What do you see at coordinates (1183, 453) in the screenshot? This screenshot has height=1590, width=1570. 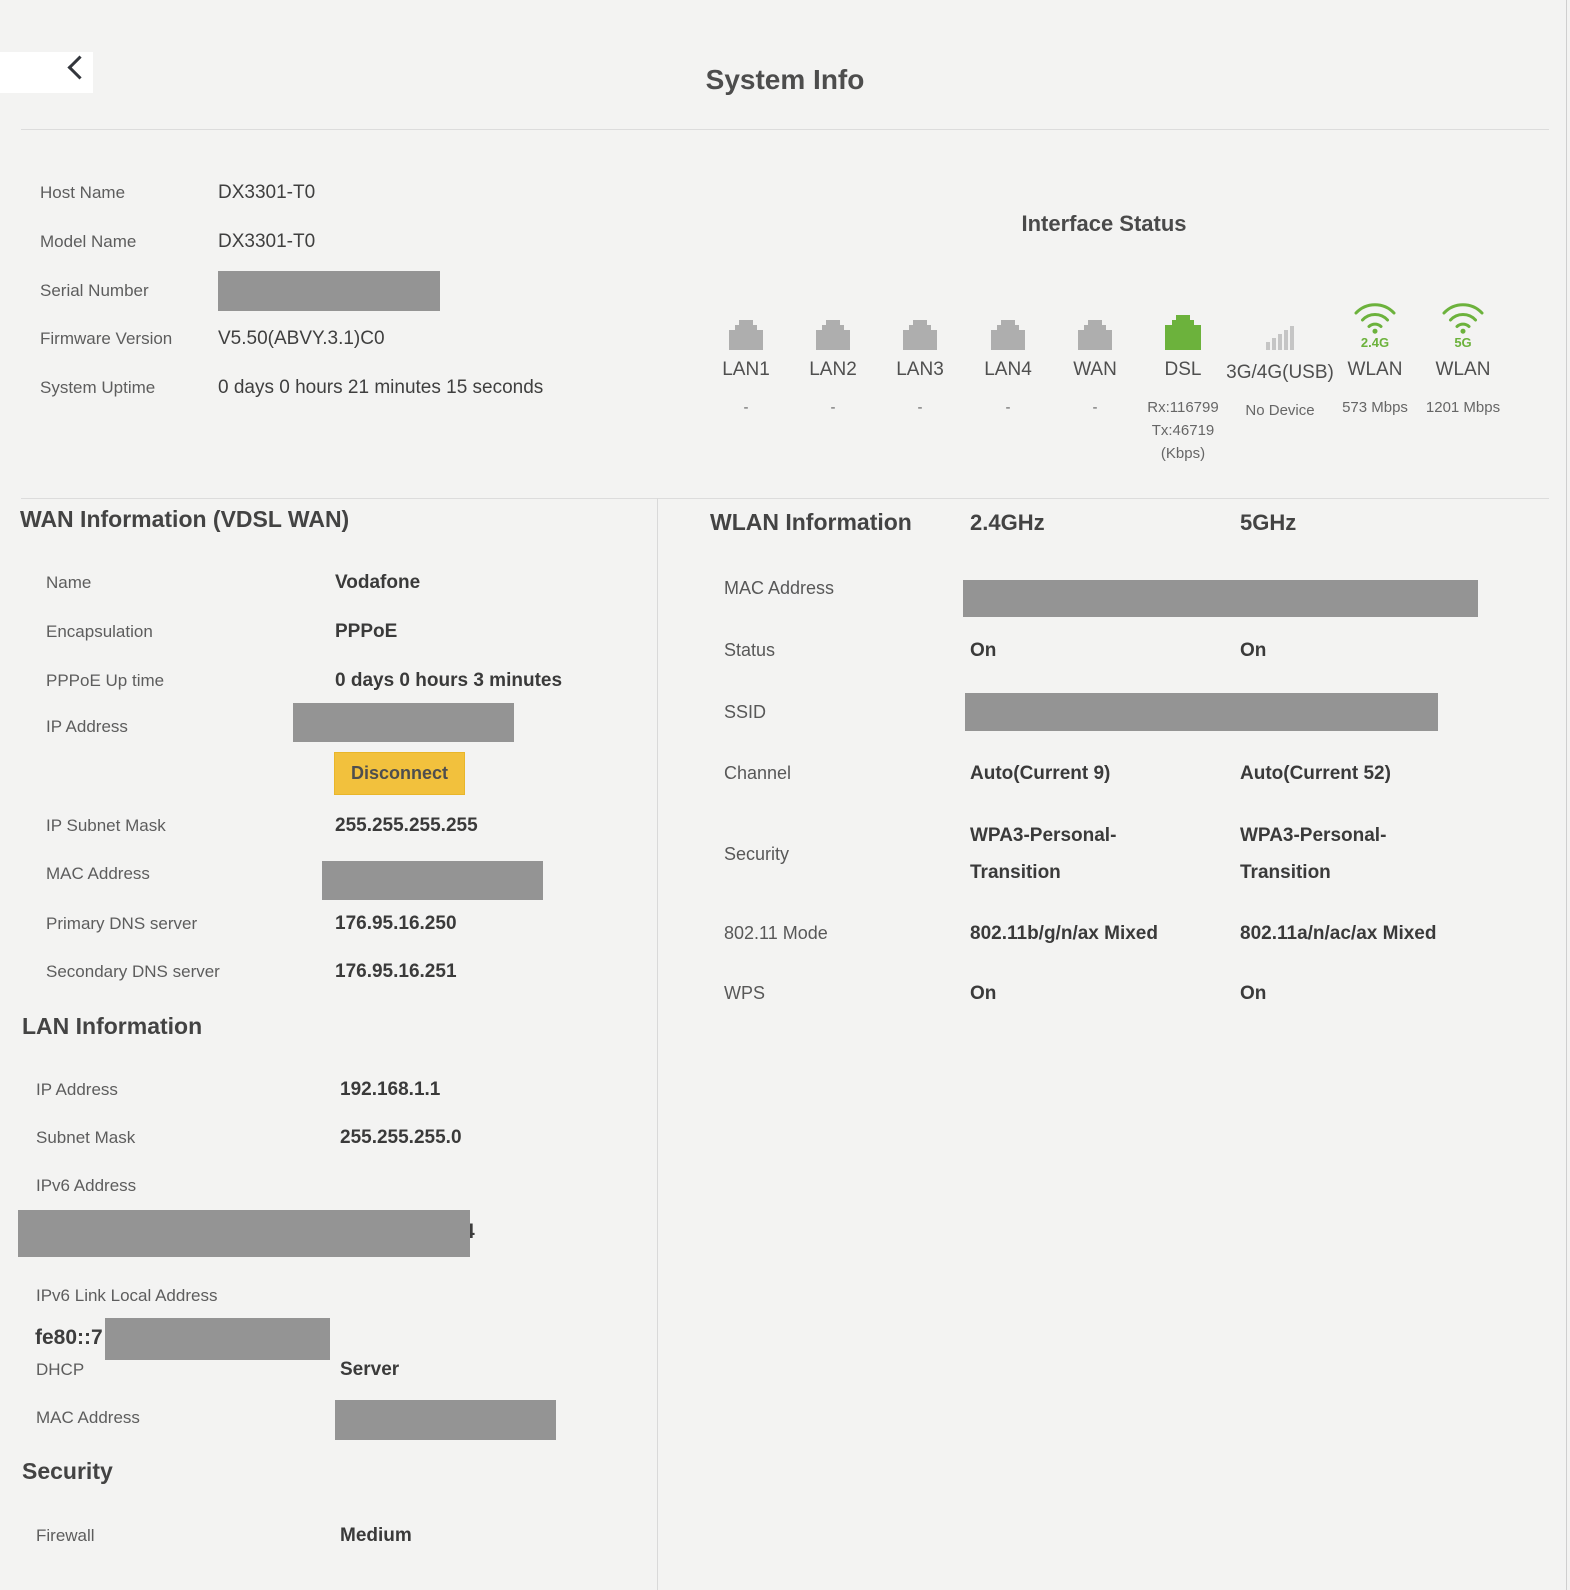 I see `dsl-unit: (Kbps)` at bounding box center [1183, 453].